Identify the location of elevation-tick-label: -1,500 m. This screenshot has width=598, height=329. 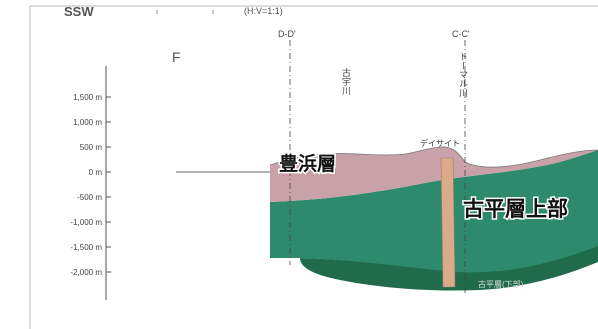
(86, 247).